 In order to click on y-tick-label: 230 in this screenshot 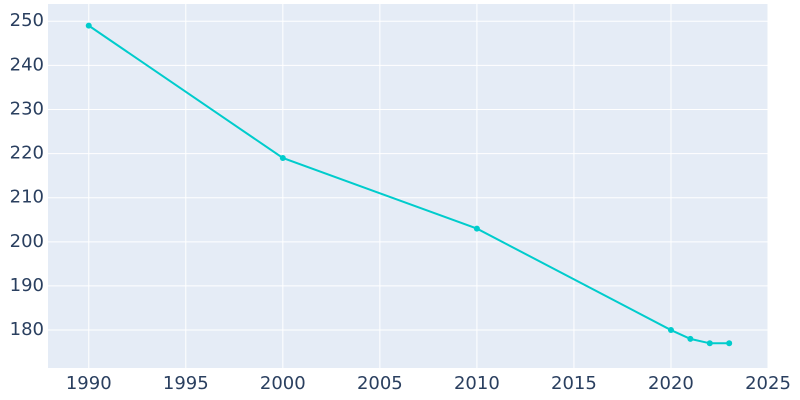, I will do `click(27, 108)`.